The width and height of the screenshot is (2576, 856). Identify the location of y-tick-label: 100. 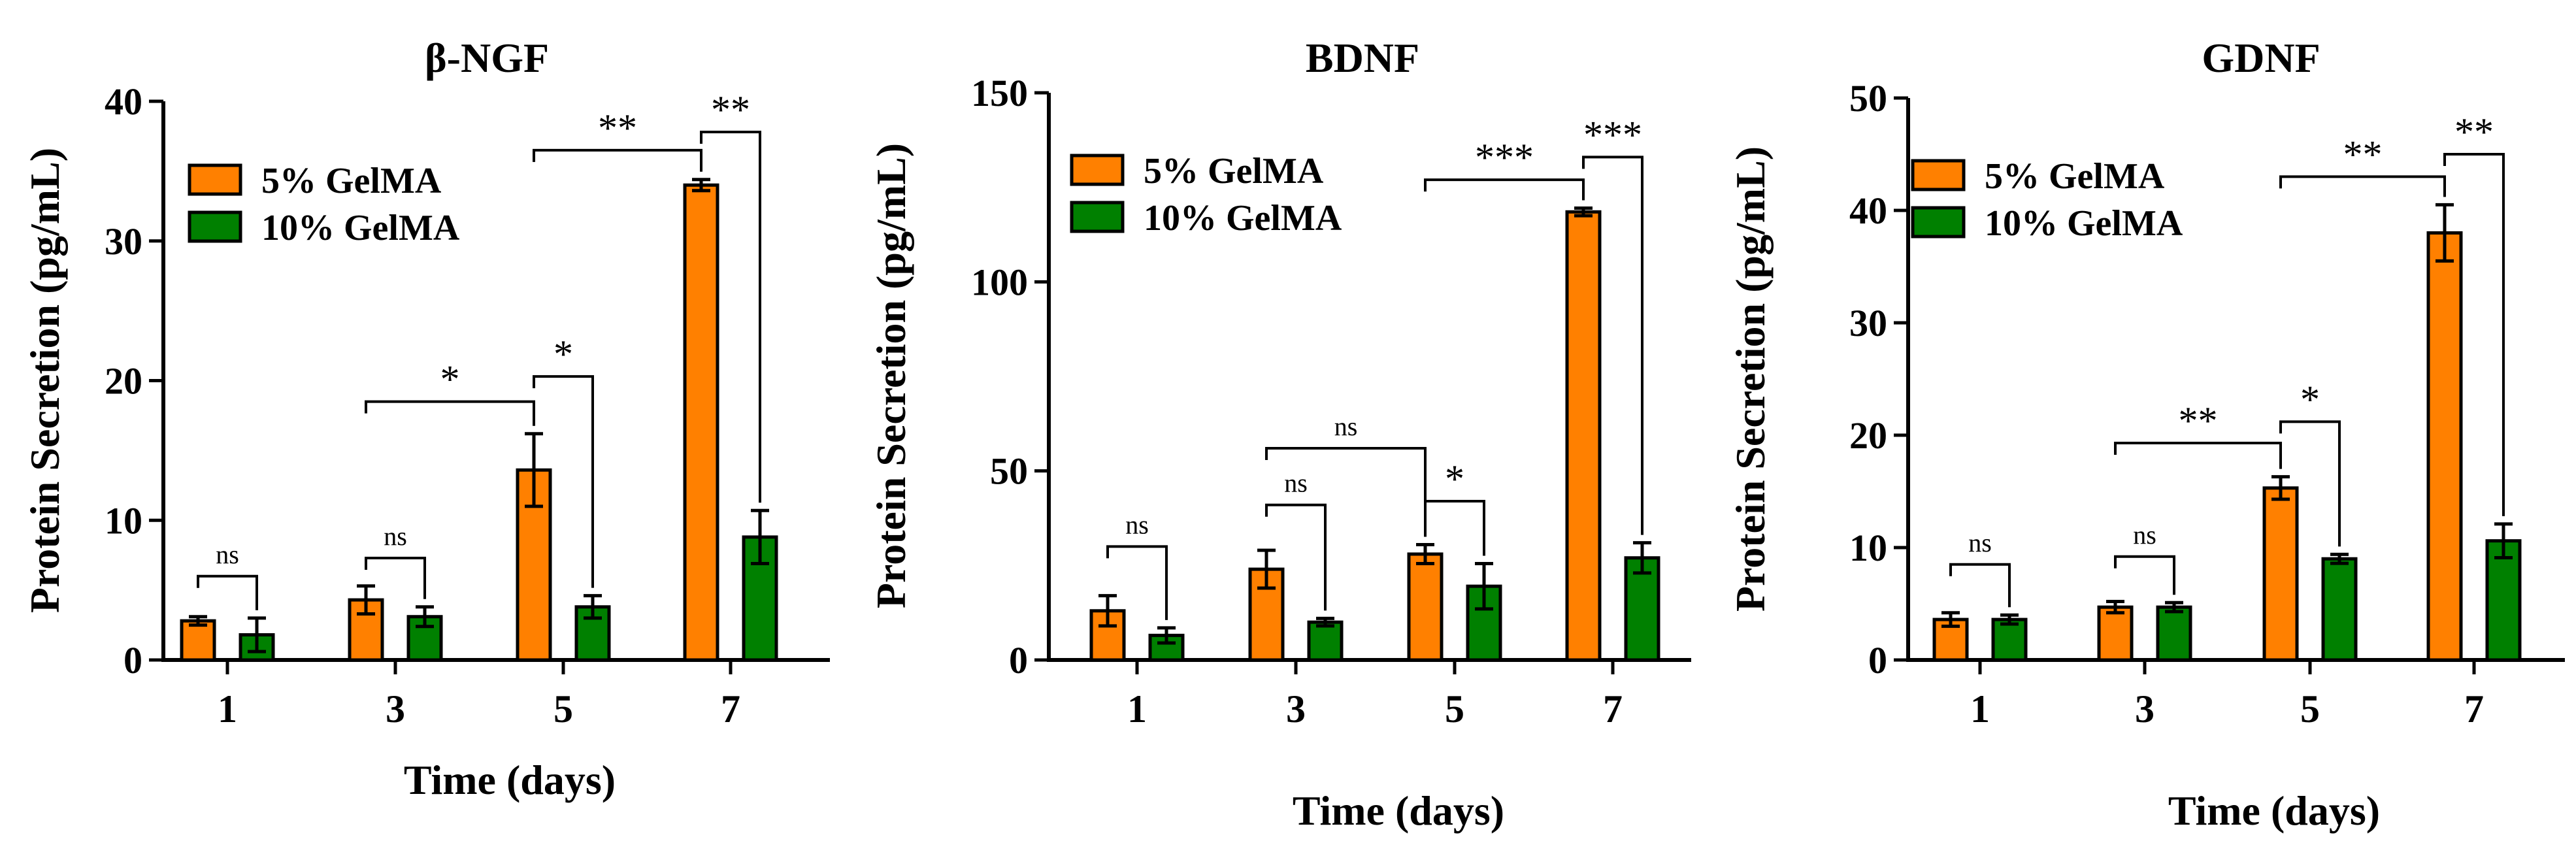
(999, 282).